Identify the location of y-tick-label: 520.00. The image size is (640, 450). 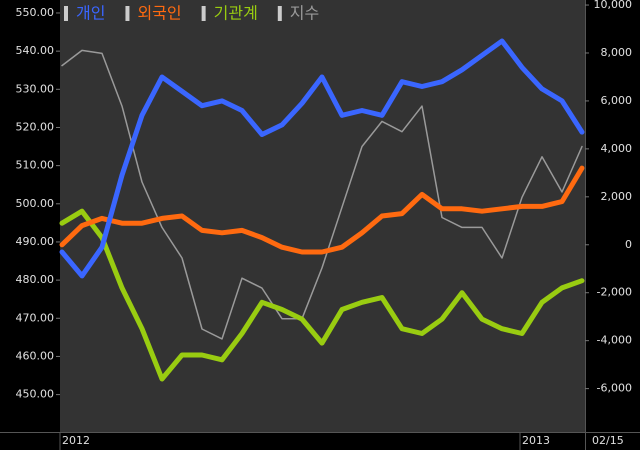
(35, 126).